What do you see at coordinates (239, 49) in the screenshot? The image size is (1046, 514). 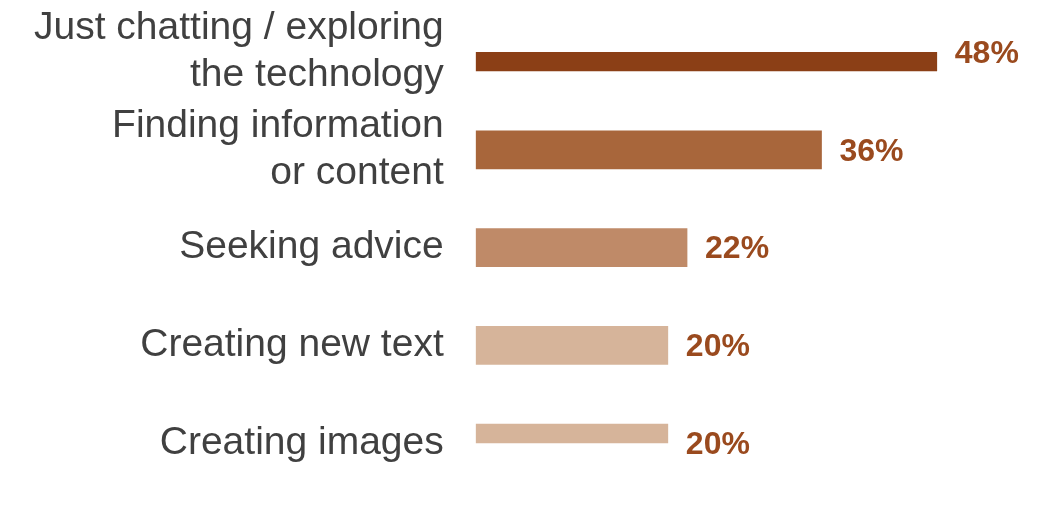 I see `y-tick-label: Just chatting / exploring the technology` at bounding box center [239, 49].